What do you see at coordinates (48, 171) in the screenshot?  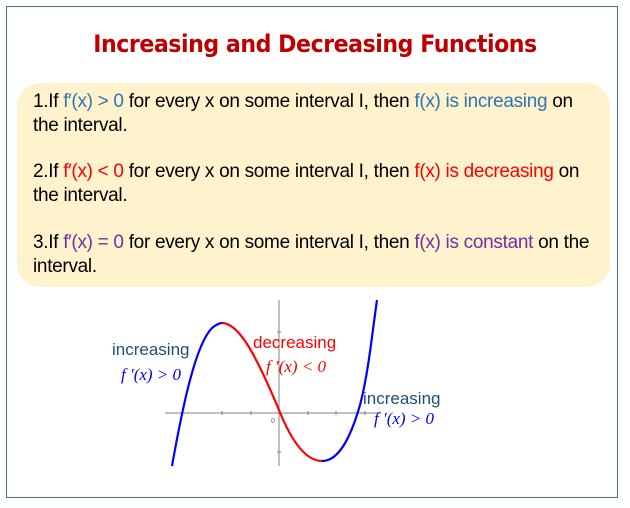 I see `rule-number: 2.If` at bounding box center [48, 171].